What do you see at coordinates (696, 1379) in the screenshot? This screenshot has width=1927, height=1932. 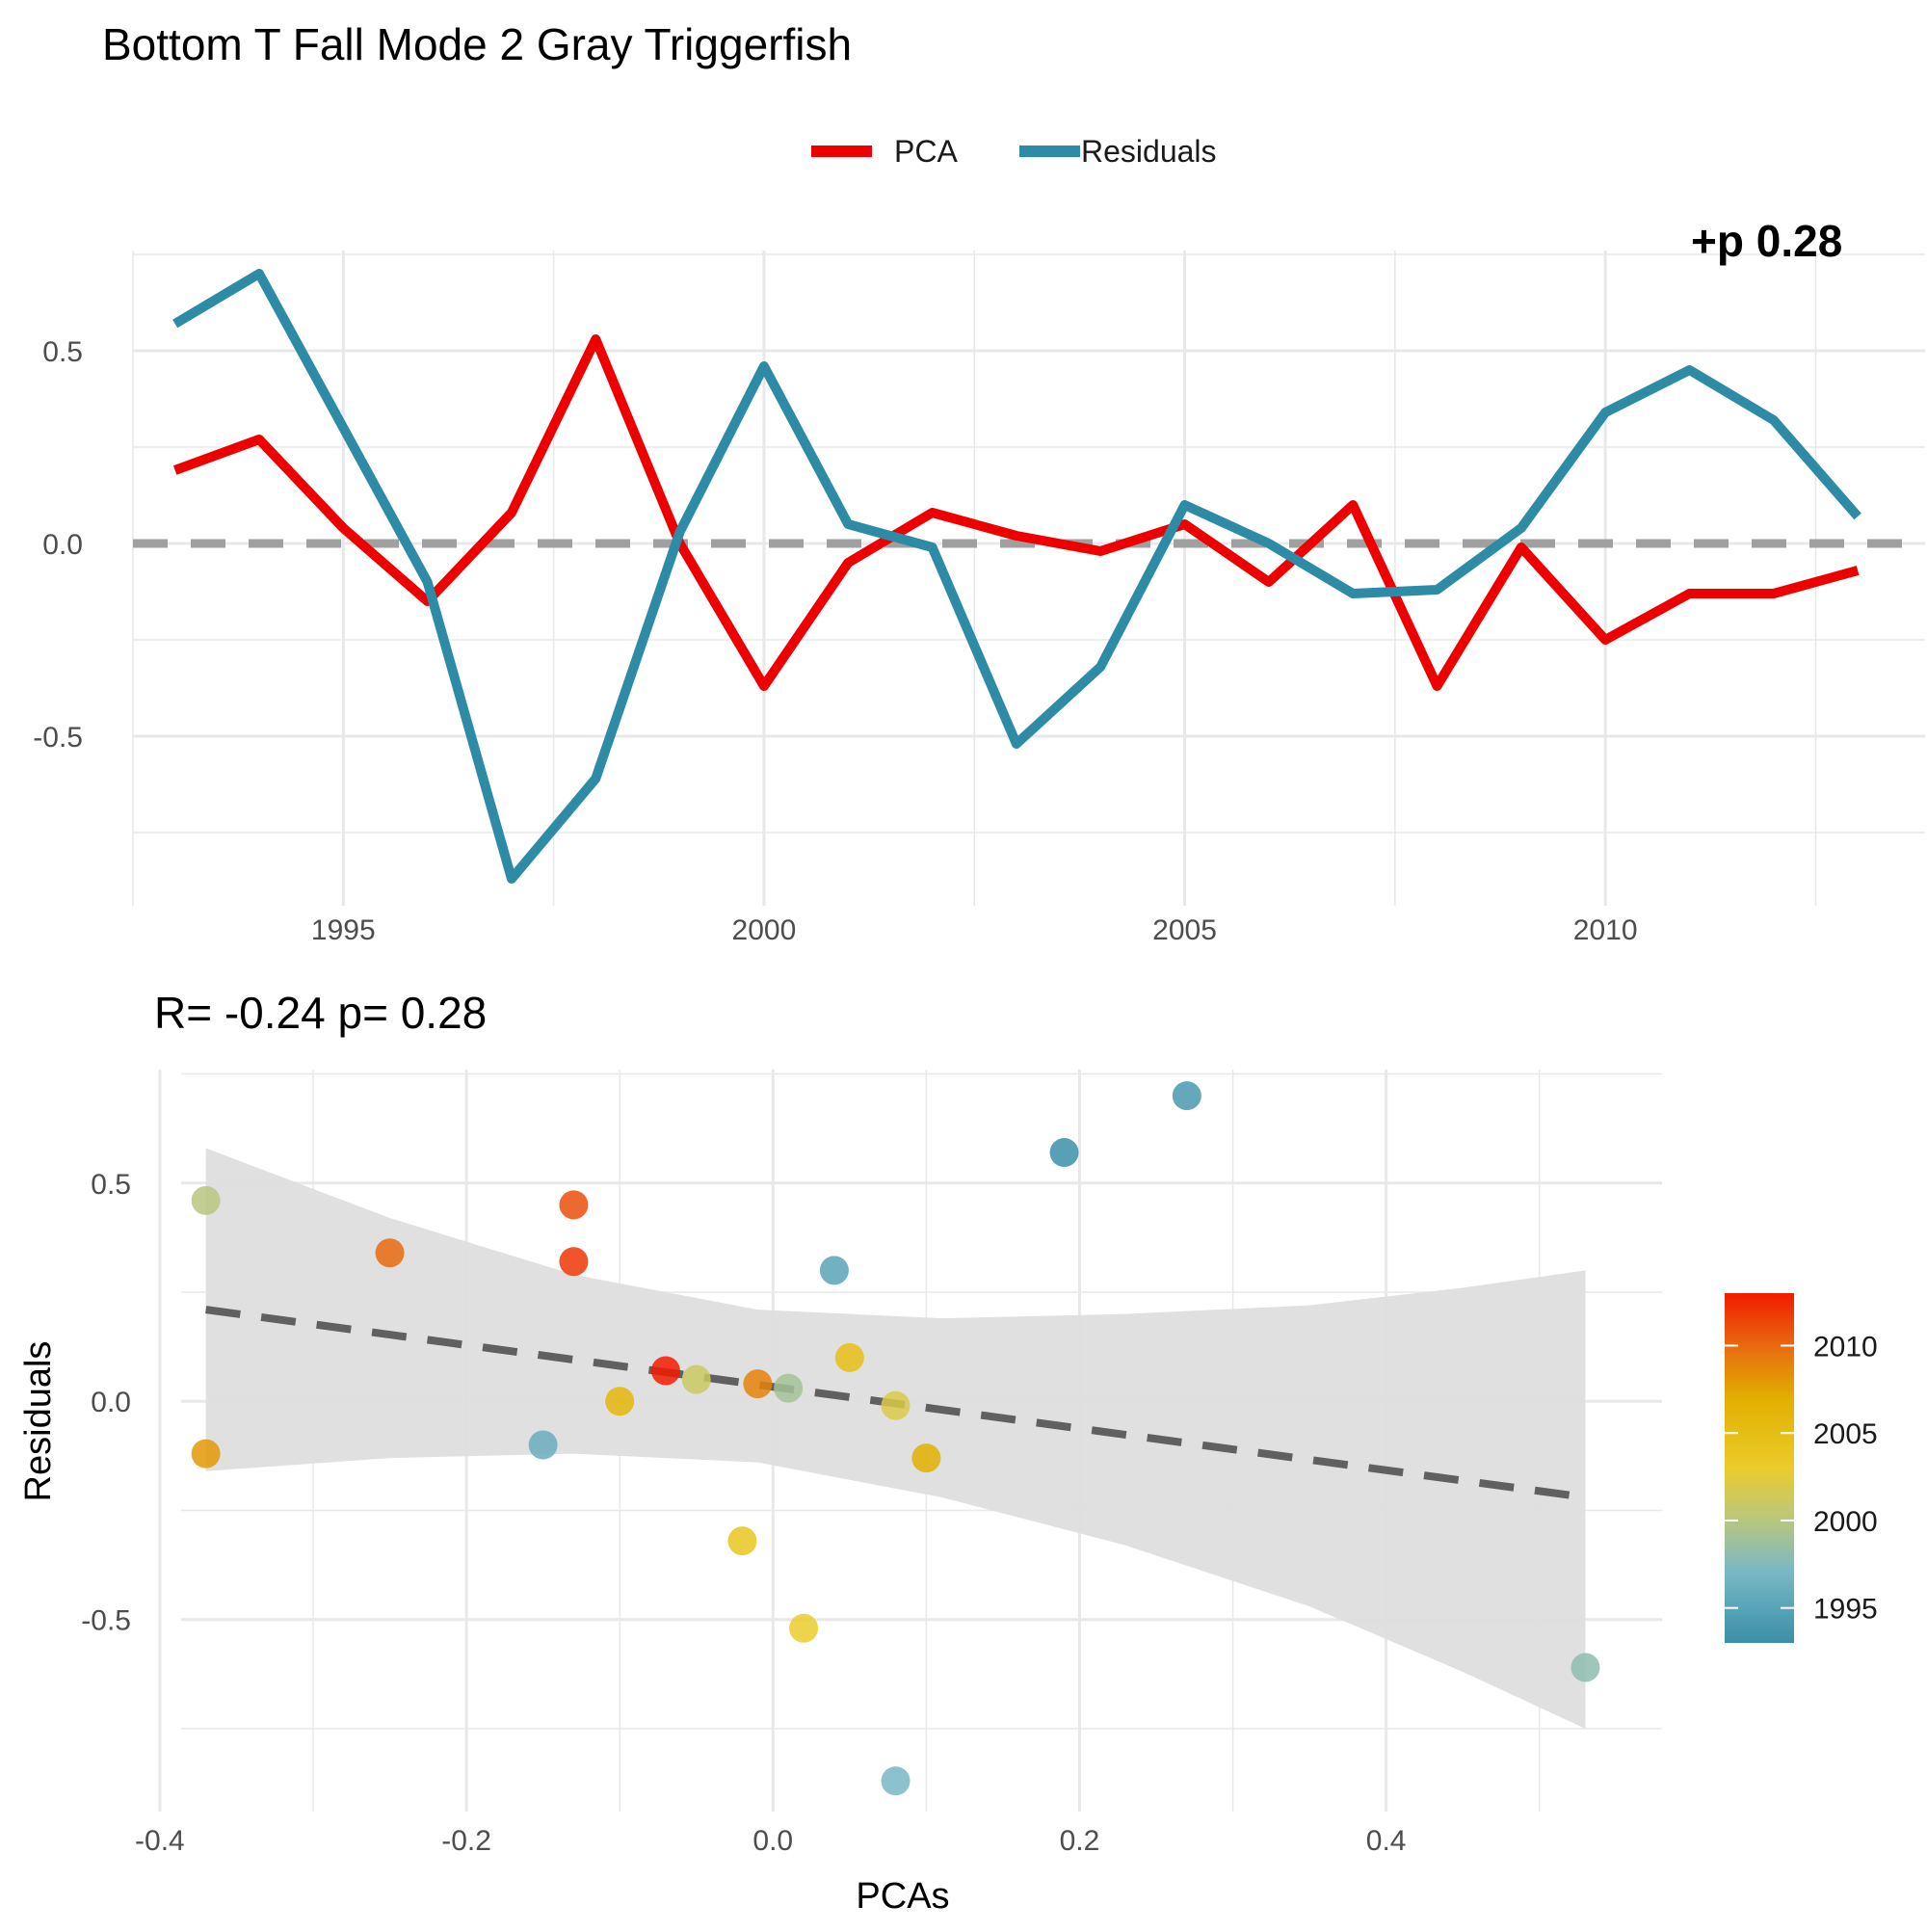 I see `scatter-point-2001` at bounding box center [696, 1379].